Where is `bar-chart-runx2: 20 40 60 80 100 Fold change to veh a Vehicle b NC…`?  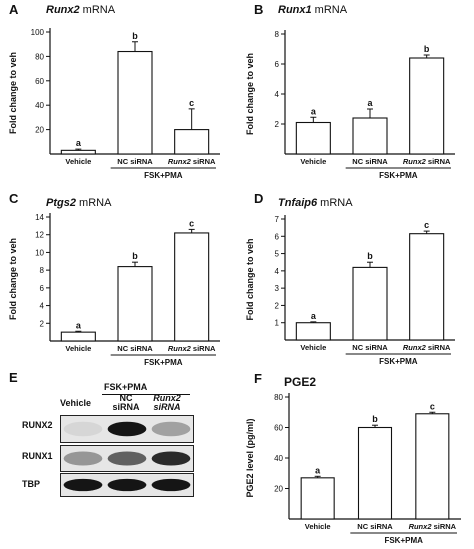 bar-chart-runx2: 20 40 60 80 100 Fold change to veh a Vehicle b NC… is located at coordinates (114, 104).